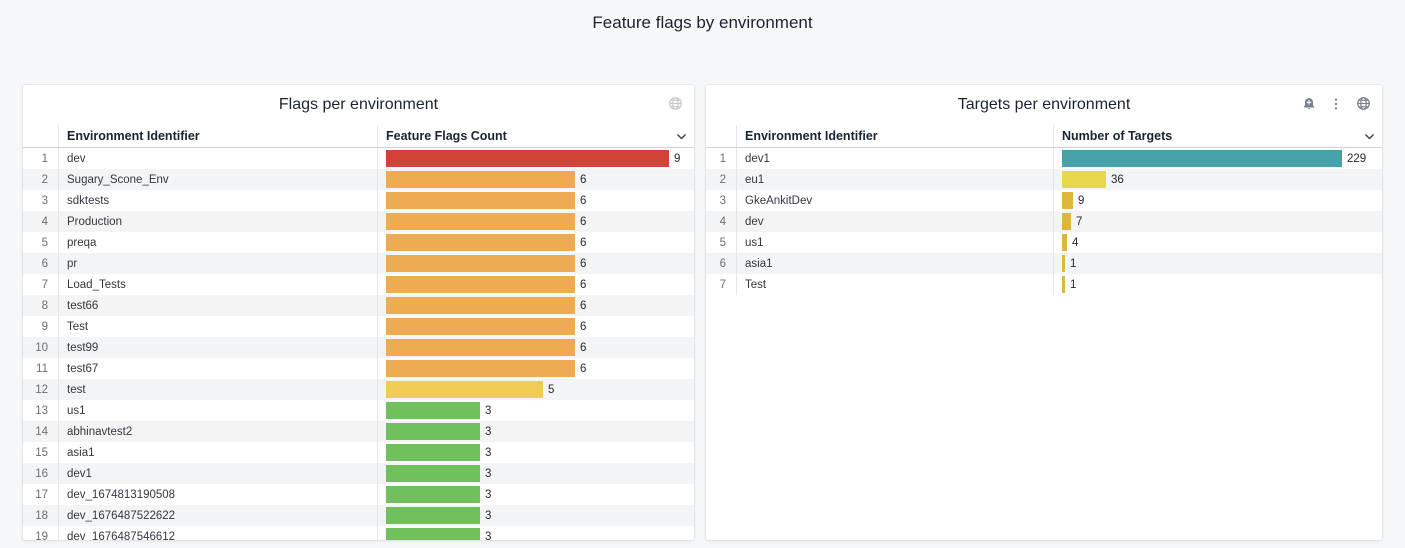  Describe the element at coordinates (218, 263) in the screenshot. I see `environment-identifier-cell: pr` at that location.